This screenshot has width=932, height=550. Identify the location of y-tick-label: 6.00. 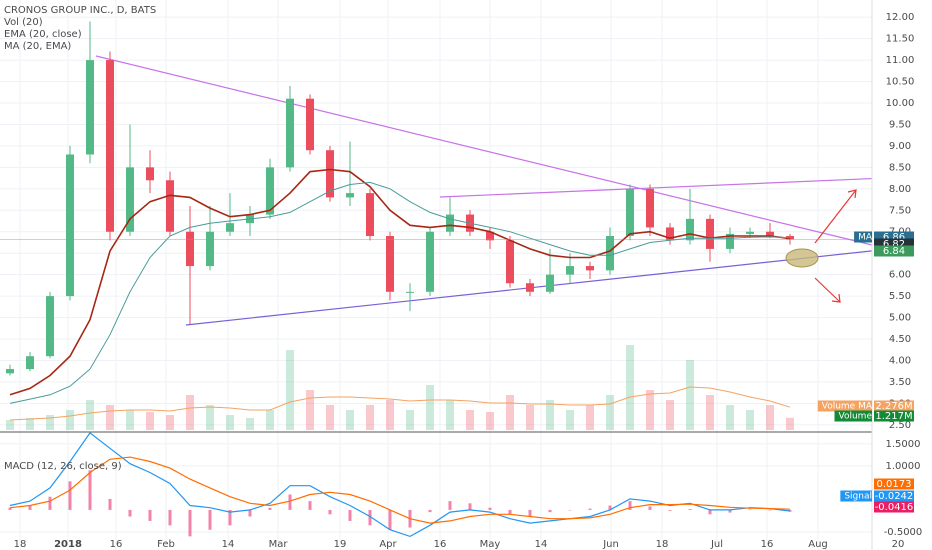
(900, 275).